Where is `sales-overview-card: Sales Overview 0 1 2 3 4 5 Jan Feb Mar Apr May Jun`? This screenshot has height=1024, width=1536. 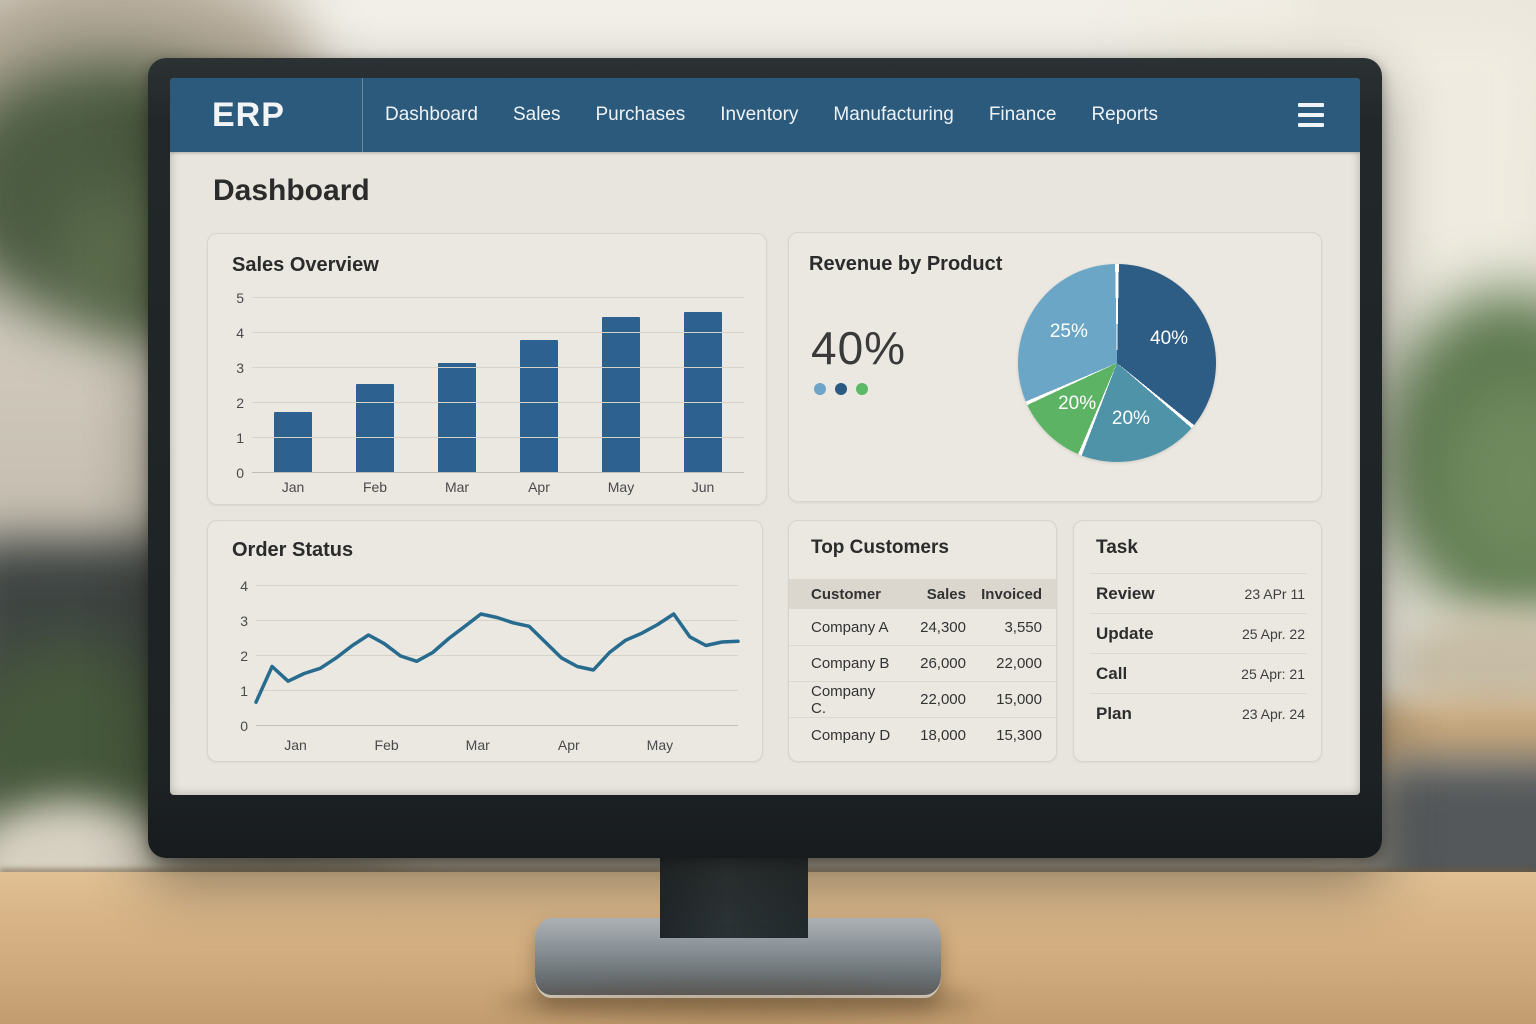 sales-overview-card: Sales Overview 0 1 2 3 4 5 Jan Feb Mar Apr May Jun is located at coordinates (487, 369).